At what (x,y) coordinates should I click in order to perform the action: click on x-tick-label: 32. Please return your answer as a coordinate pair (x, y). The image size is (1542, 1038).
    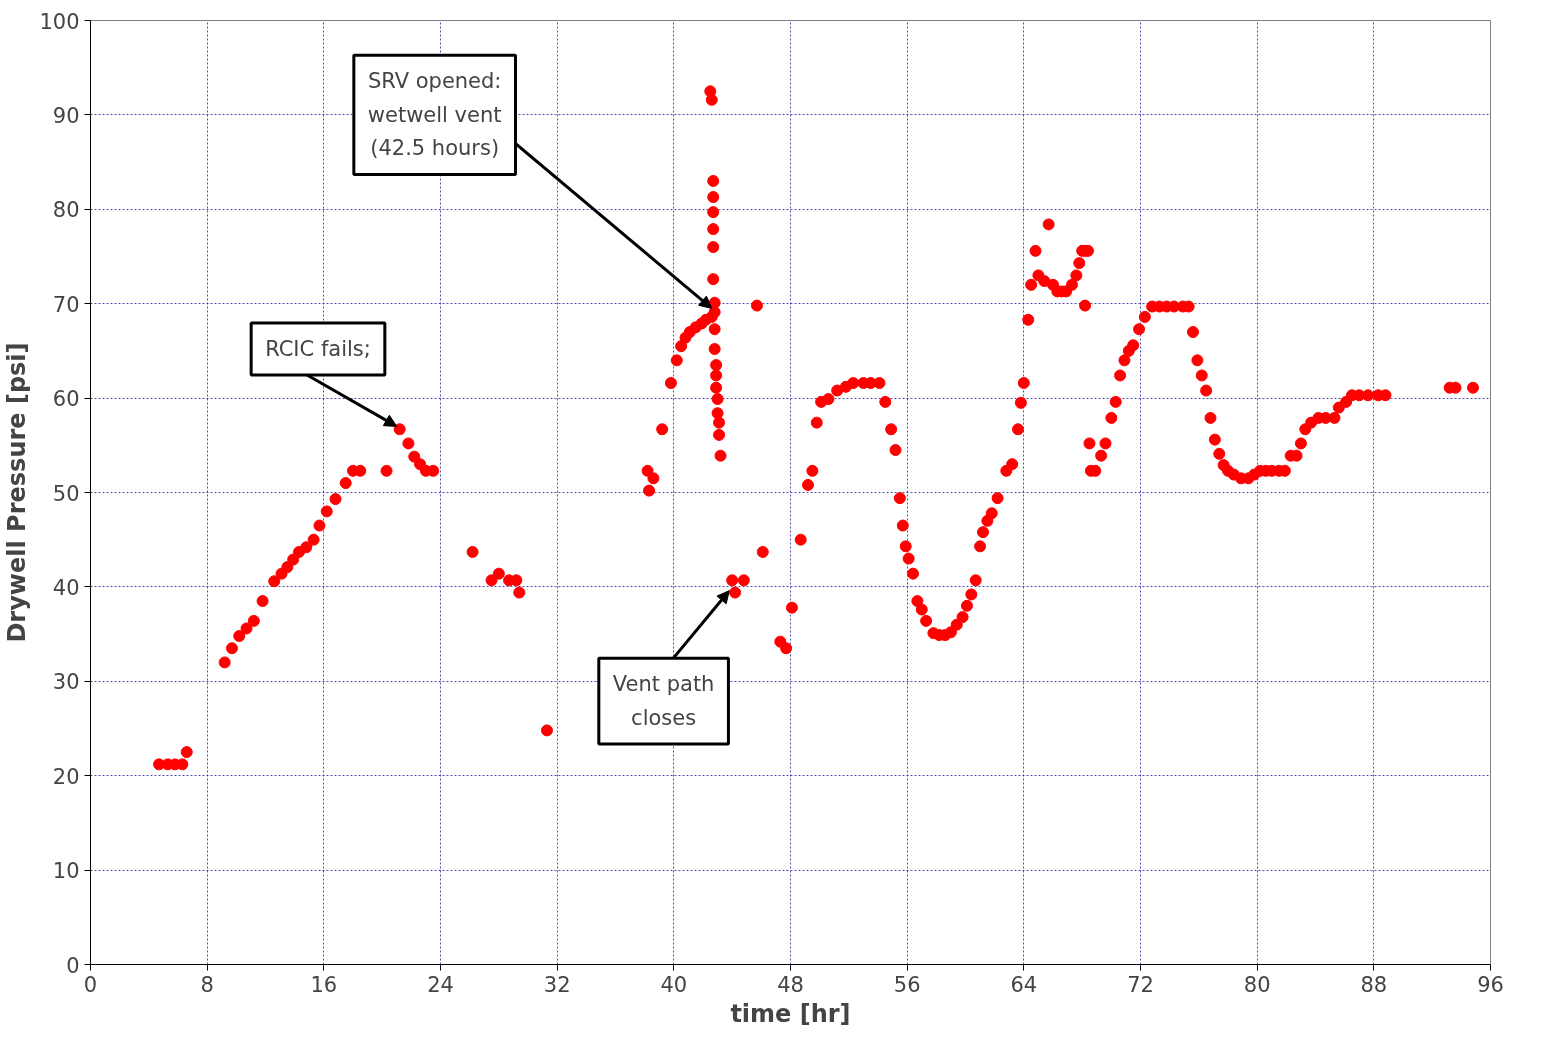
    Looking at the image, I should click on (557, 984).